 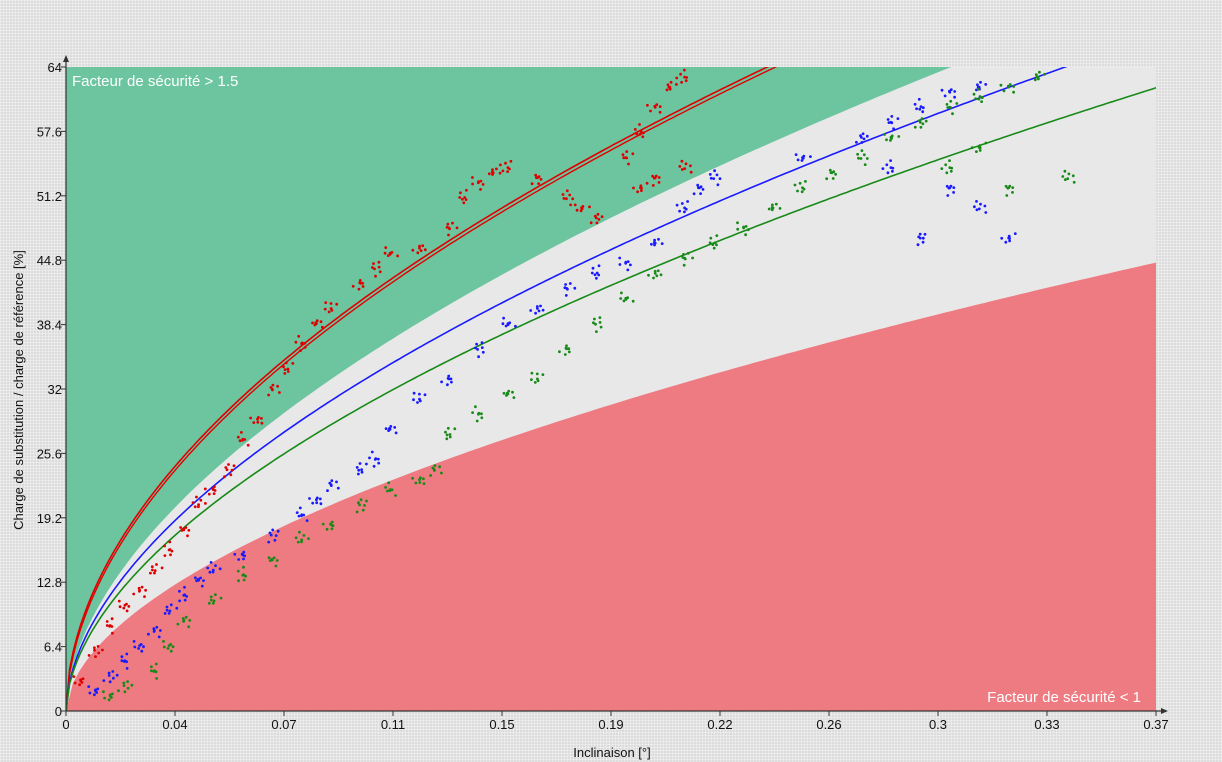 What do you see at coordinates (49, 196) in the screenshot?
I see `y-tick-label: 51.2` at bounding box center [49, 196].